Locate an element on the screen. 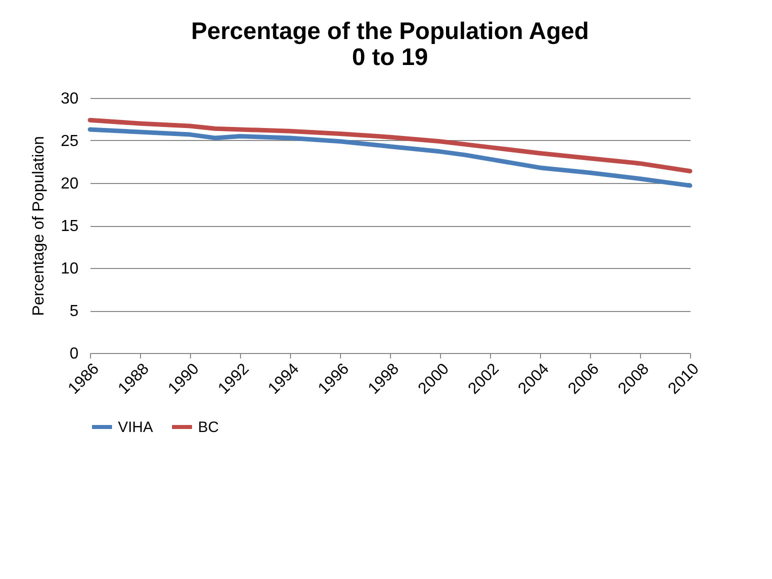  y-tick-label: 10 is located at coordinates (69, 269).